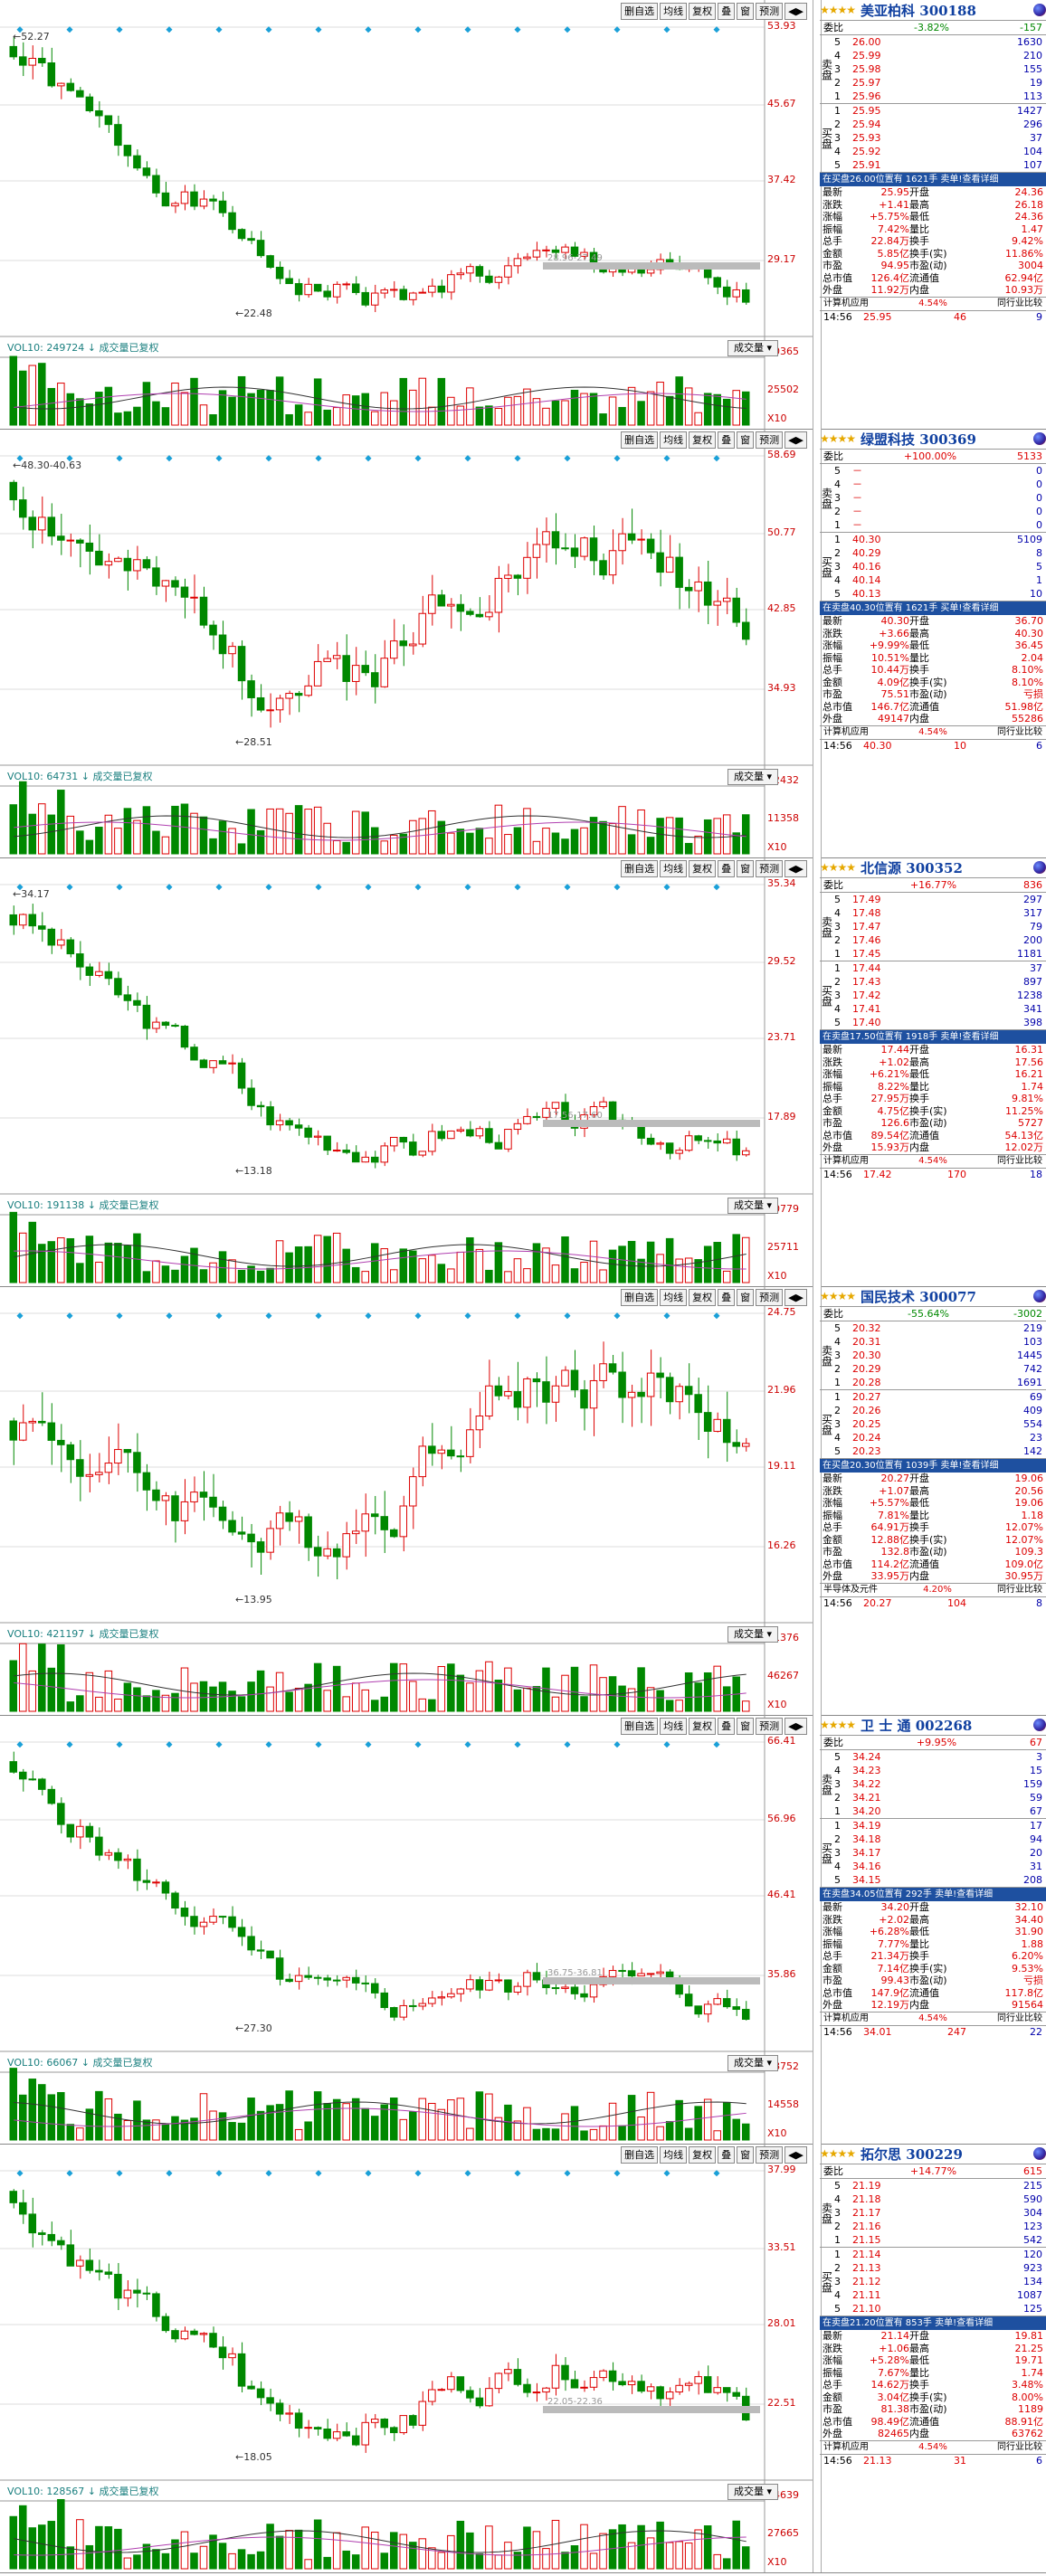 Image resolution: width=1046 pixels, height=2576 pixels. Describe the element at coordinates (938, 2254) in the screenshot. I see `order-row: 1 21.14 120` at that location.